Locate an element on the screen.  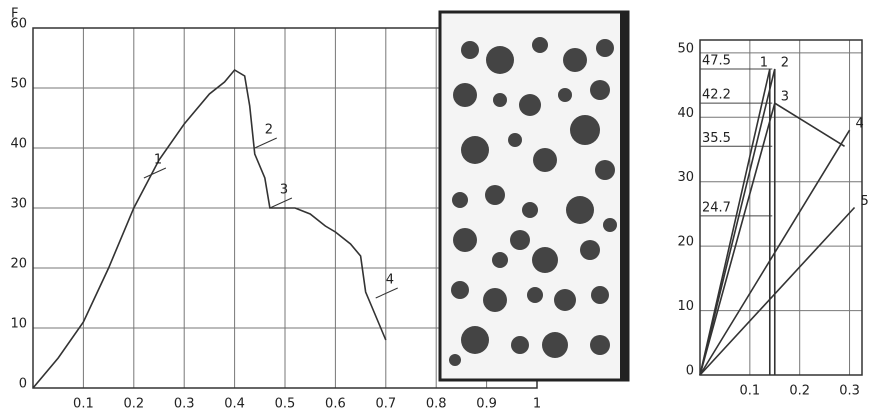
x-tick-label: 0.6 is located at coordinates (335, 404).